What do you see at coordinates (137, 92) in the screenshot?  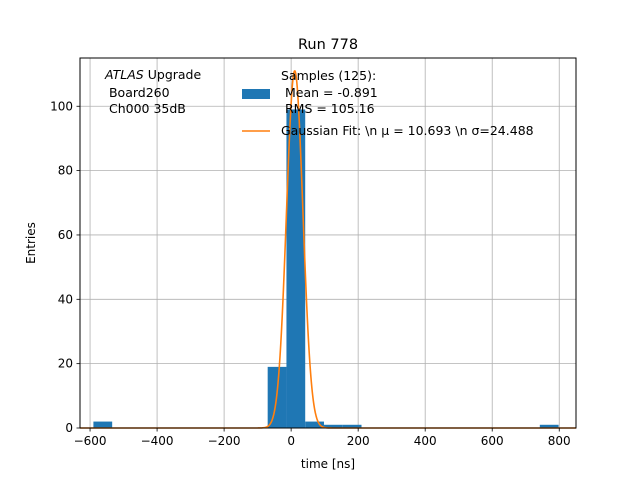 I see `annotation-line-board: Board260` at bounding box center [137, 92].